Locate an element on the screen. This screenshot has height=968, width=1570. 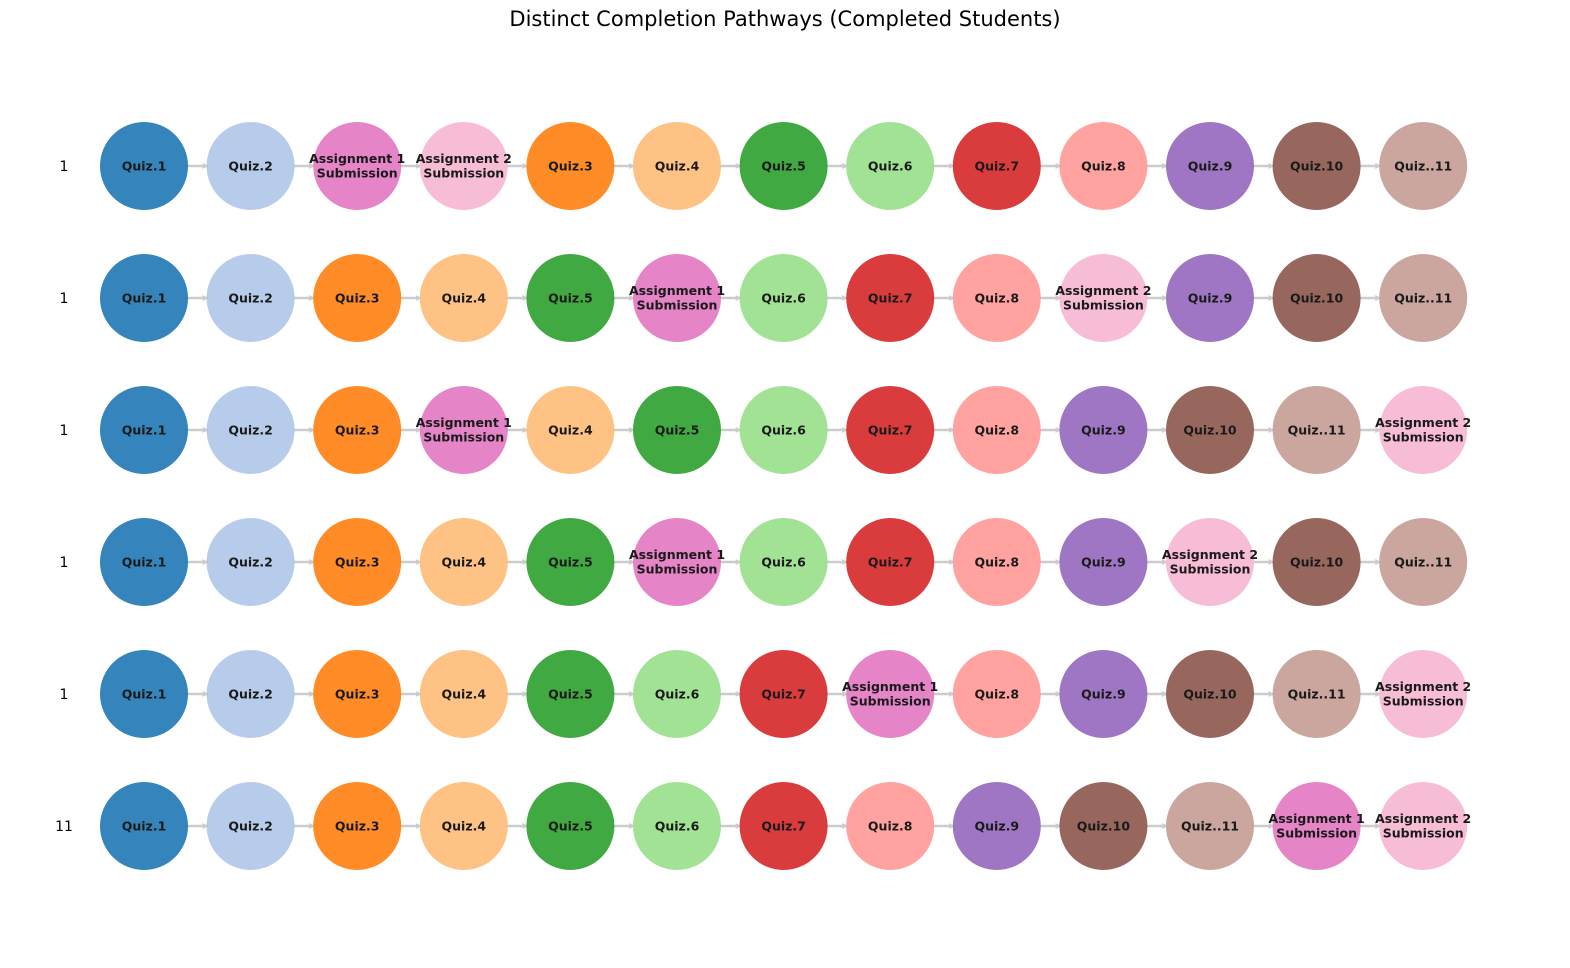
pathway-node: Quiz.4 is located at coordinates (570, 430).